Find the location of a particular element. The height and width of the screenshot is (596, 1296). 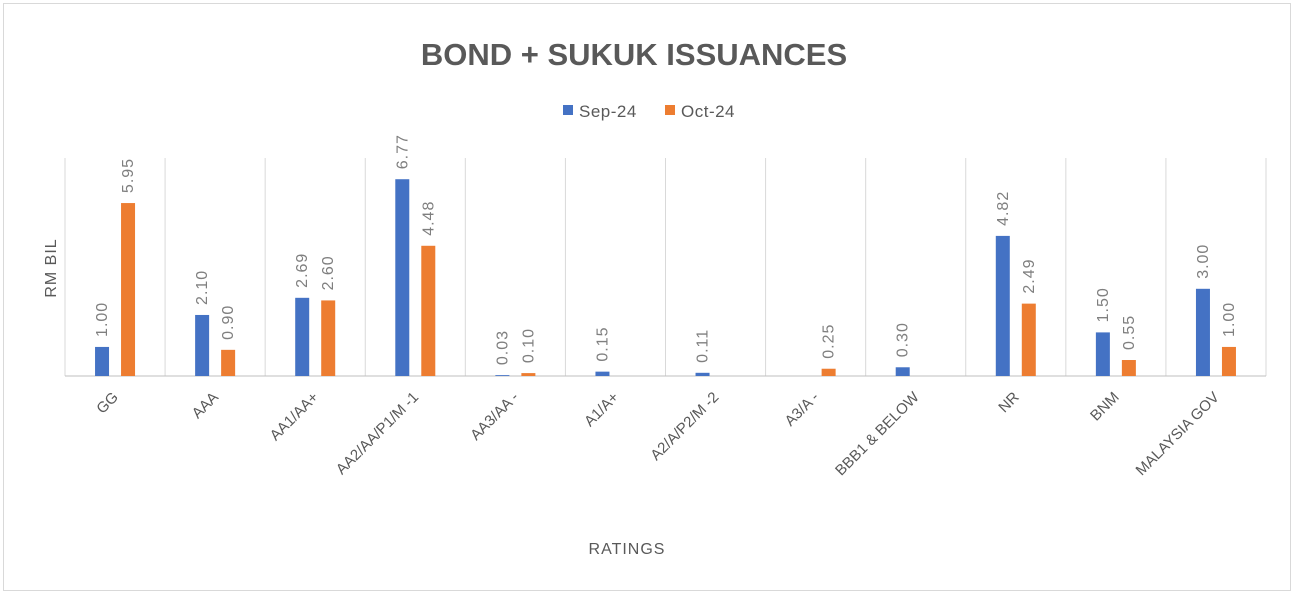

data-label: 0.15 is located at coordinates (602, 343).